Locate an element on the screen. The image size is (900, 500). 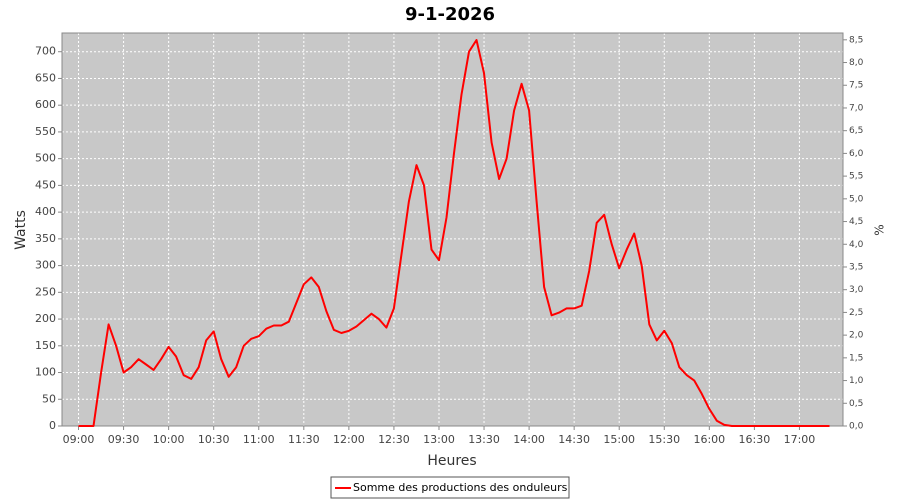
y2-tick-label: 1,0 is located at coordinates (856, 381).